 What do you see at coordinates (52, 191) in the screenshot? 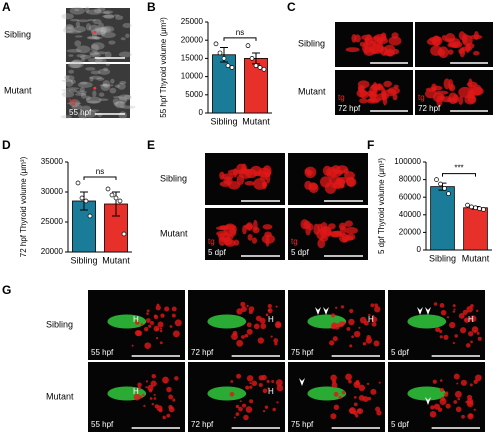
I see `y-tick-label: 30000` at bounding box center [52, 191].